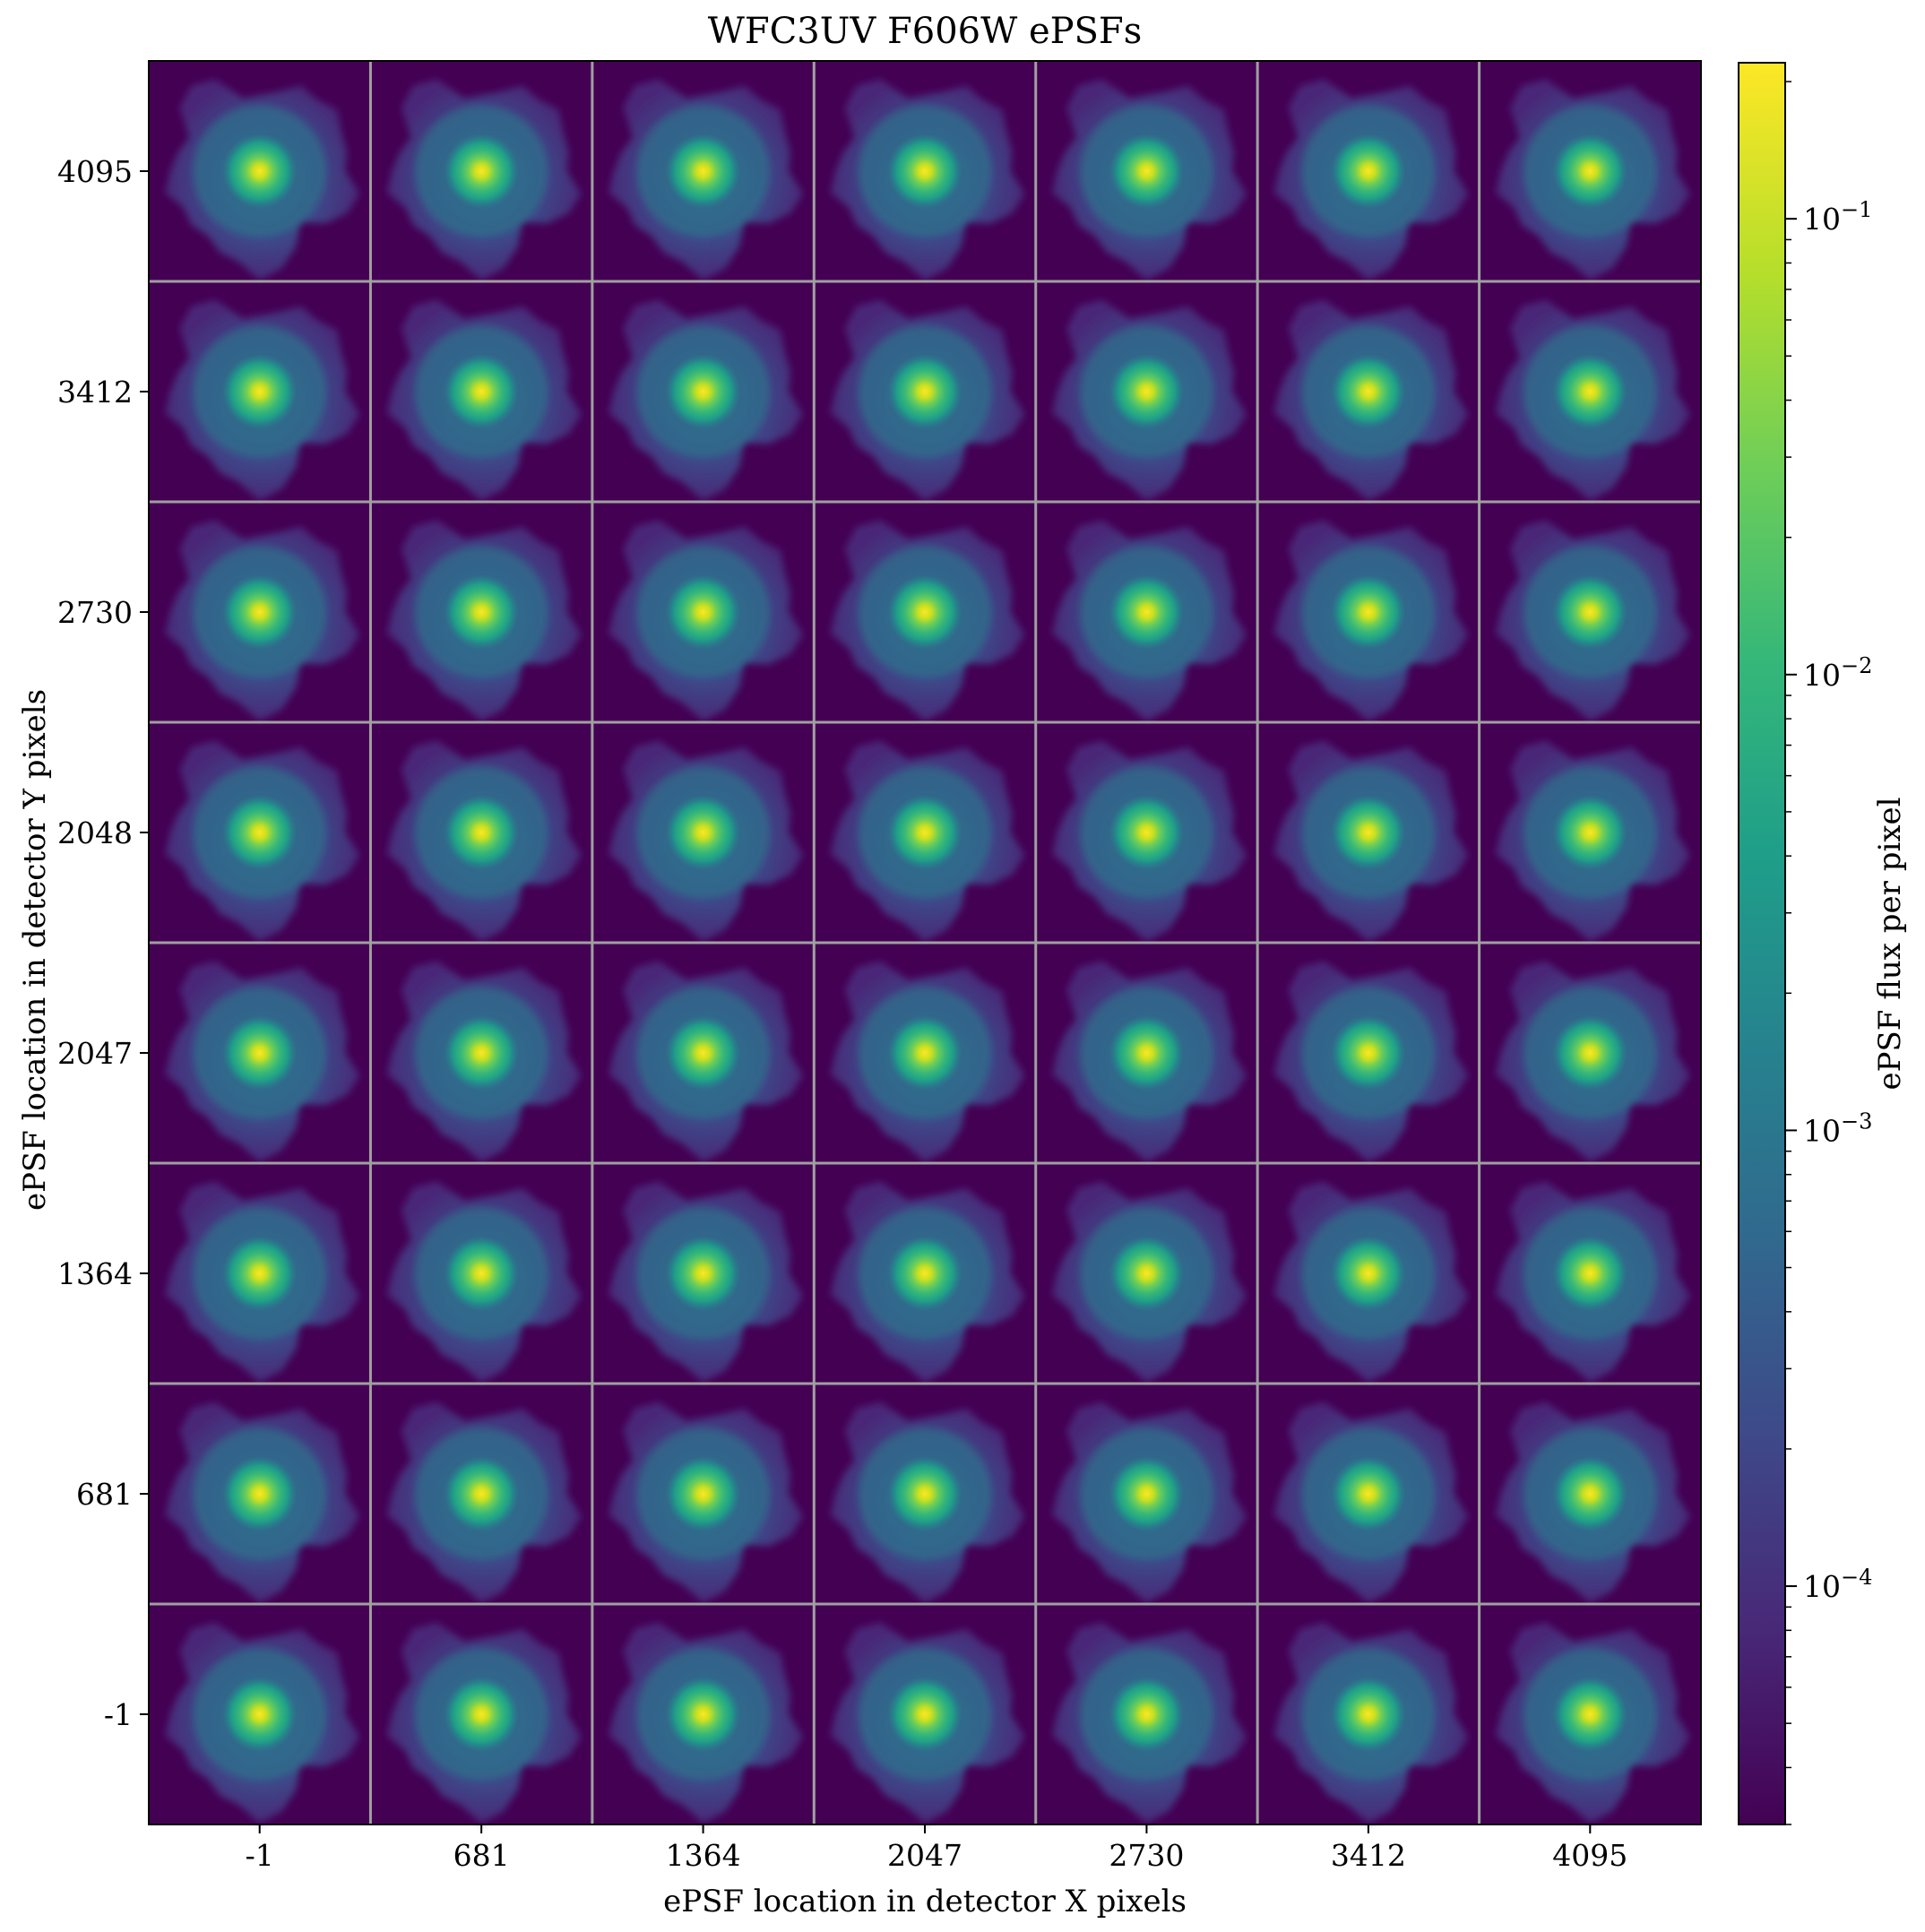  Describe the element at coordinates (1838, 1128) in the screenshot. I see `colorbar-tick-label: 10⁻³` at that location.